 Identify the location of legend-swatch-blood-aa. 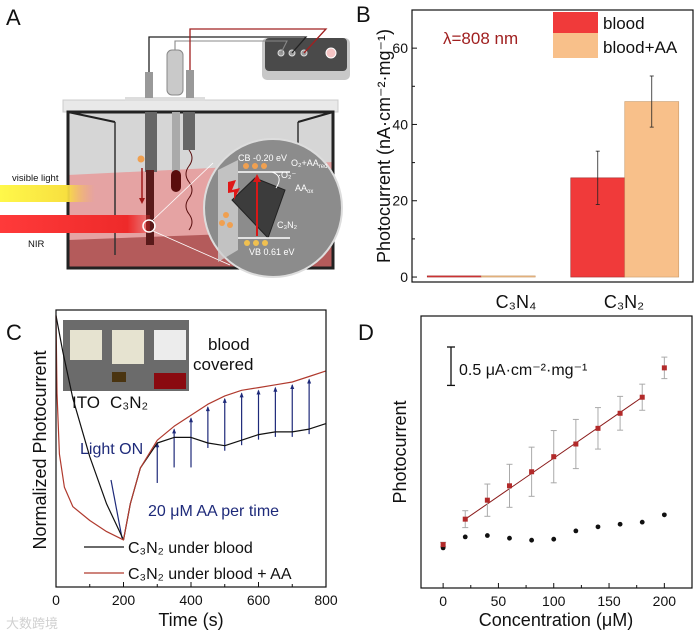
(575, 45).